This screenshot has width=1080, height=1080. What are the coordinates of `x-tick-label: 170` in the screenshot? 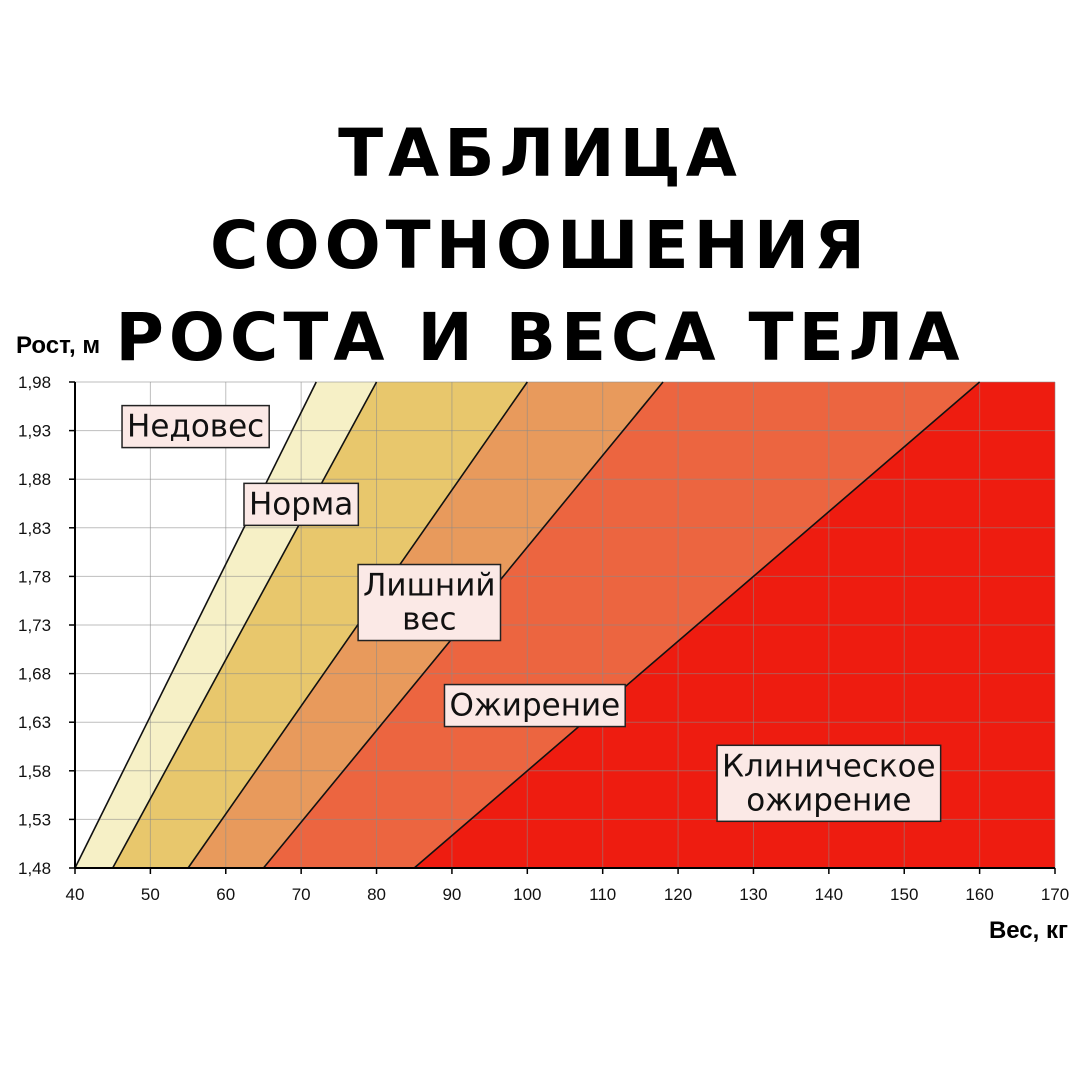 It's located at (1055, 894).